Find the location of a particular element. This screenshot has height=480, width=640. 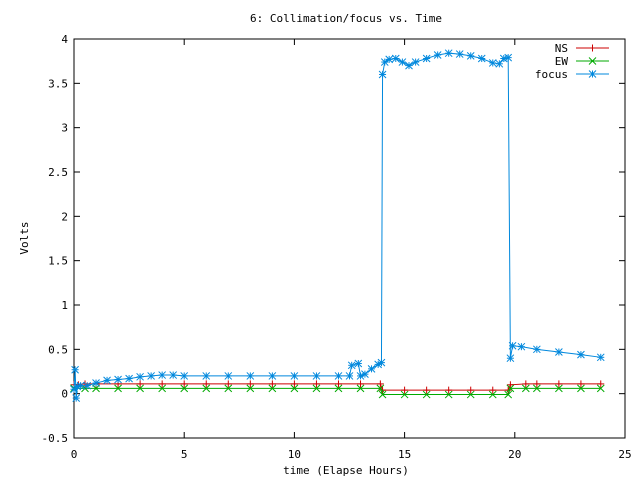

y-tick-label: 3 is located at coordinates (64, 128).